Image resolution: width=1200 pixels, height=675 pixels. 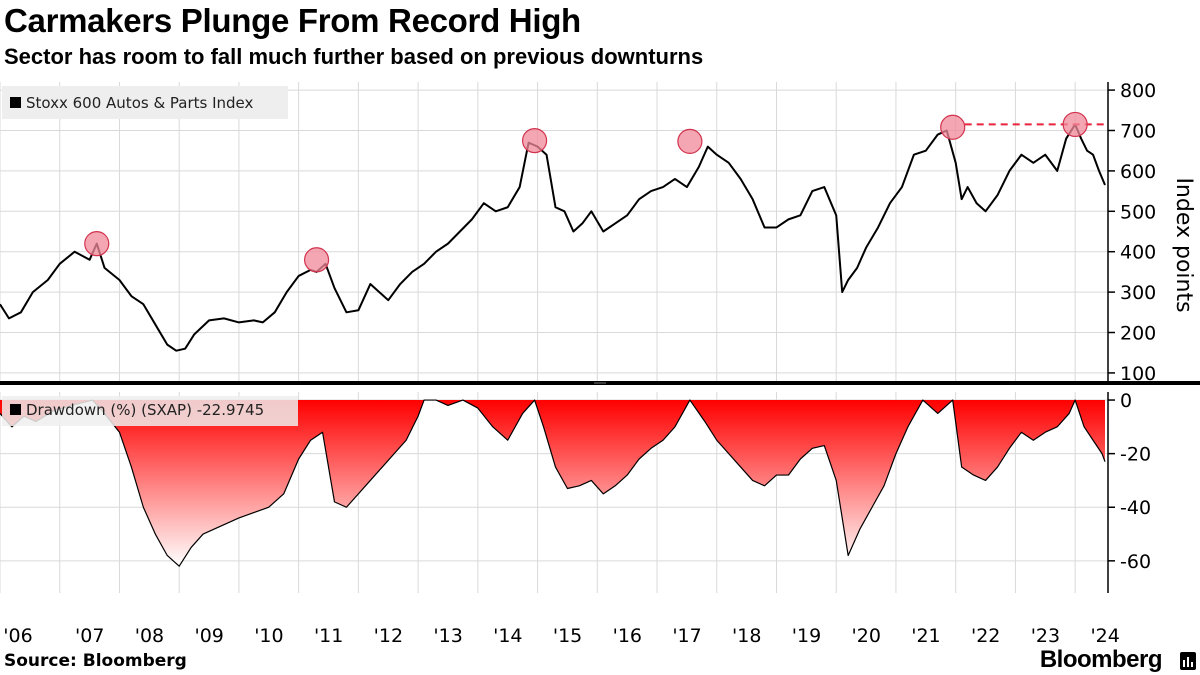 I want to click on y-tick-label: -40, so click(x=1135, y=508).